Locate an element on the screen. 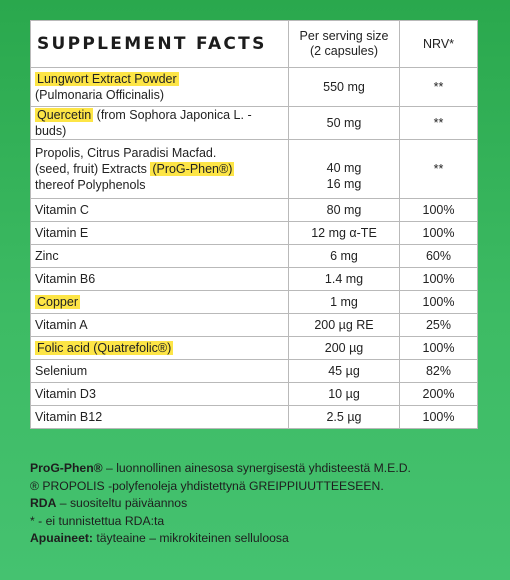 The width and height of the screenshot is (510, 580). ingredient-name: Zinc is located at coordinates (159, 256).